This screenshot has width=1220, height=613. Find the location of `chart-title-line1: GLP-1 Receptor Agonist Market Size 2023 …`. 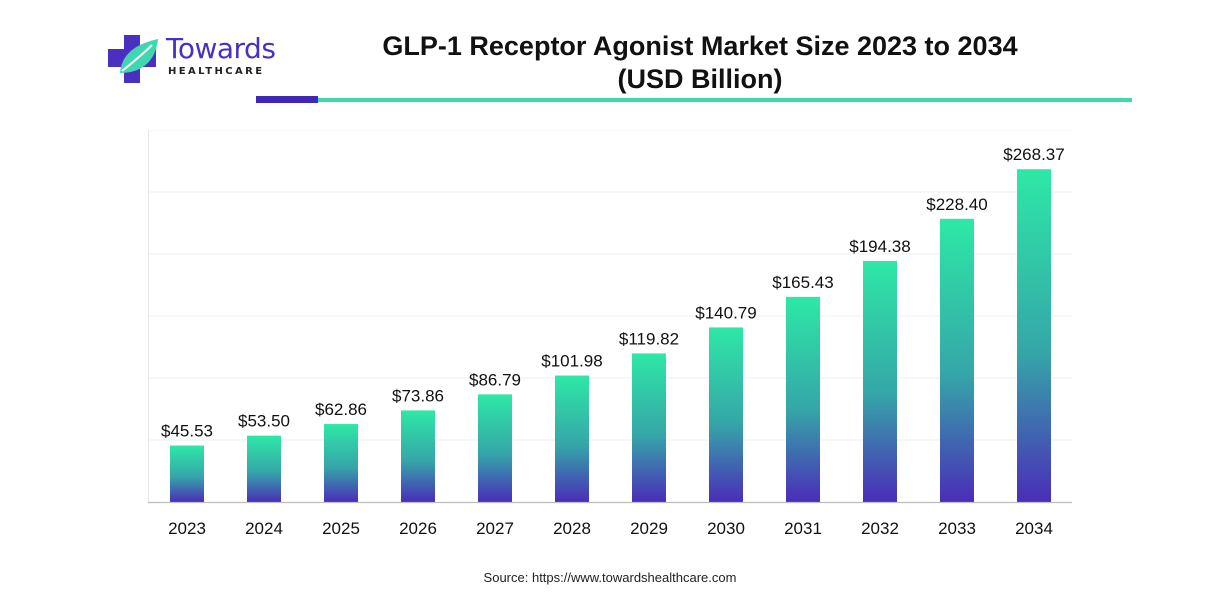

chart-title-line1: GLP-1 Receptor Agonist Market Size 2023 … is located at coordinates (700, 46).